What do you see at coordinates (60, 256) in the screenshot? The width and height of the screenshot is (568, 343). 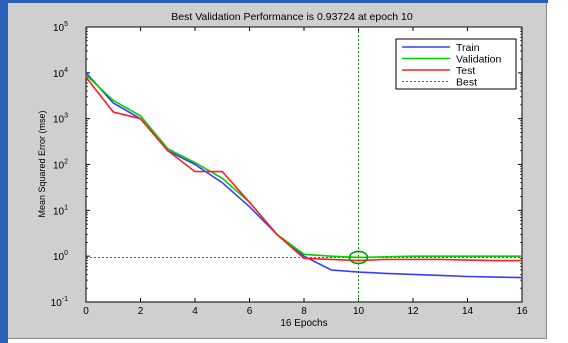 I see `y-tick-label: 10⁰` at bounding box center [60, 256].